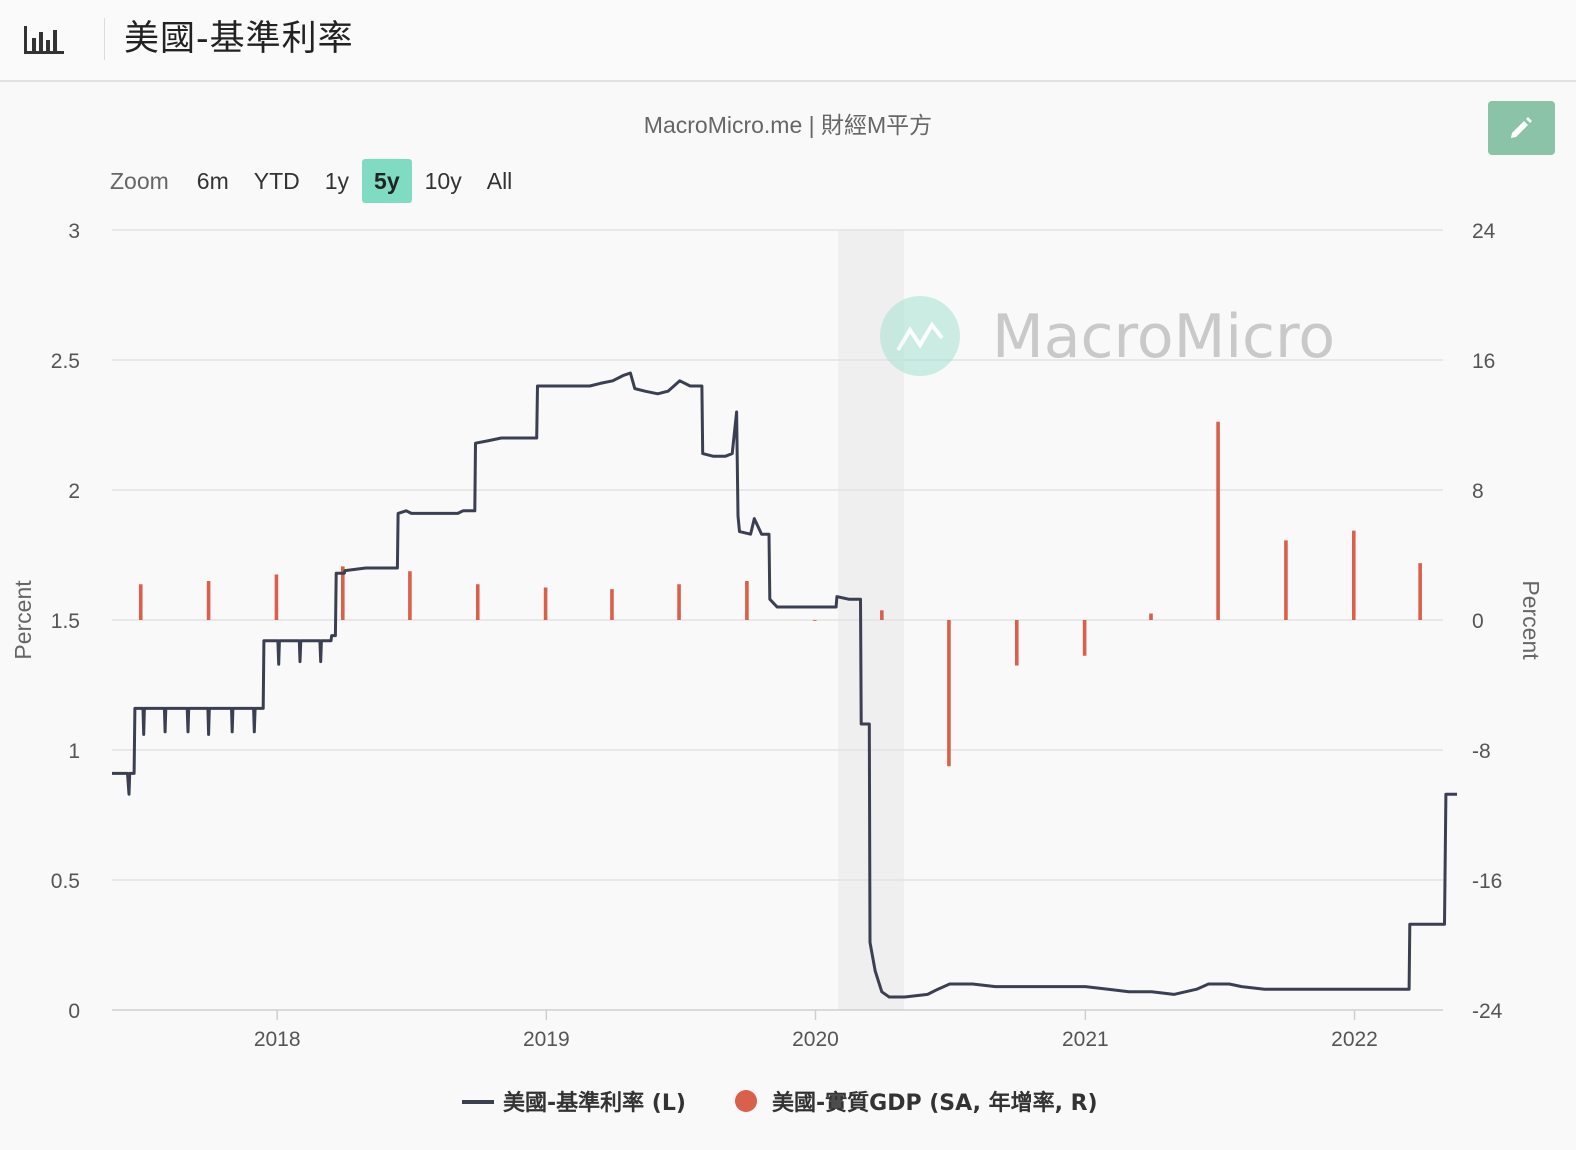 This screenshot has height=1150, width=1576. I want to click on pencil-icon, so click(1521, 127).